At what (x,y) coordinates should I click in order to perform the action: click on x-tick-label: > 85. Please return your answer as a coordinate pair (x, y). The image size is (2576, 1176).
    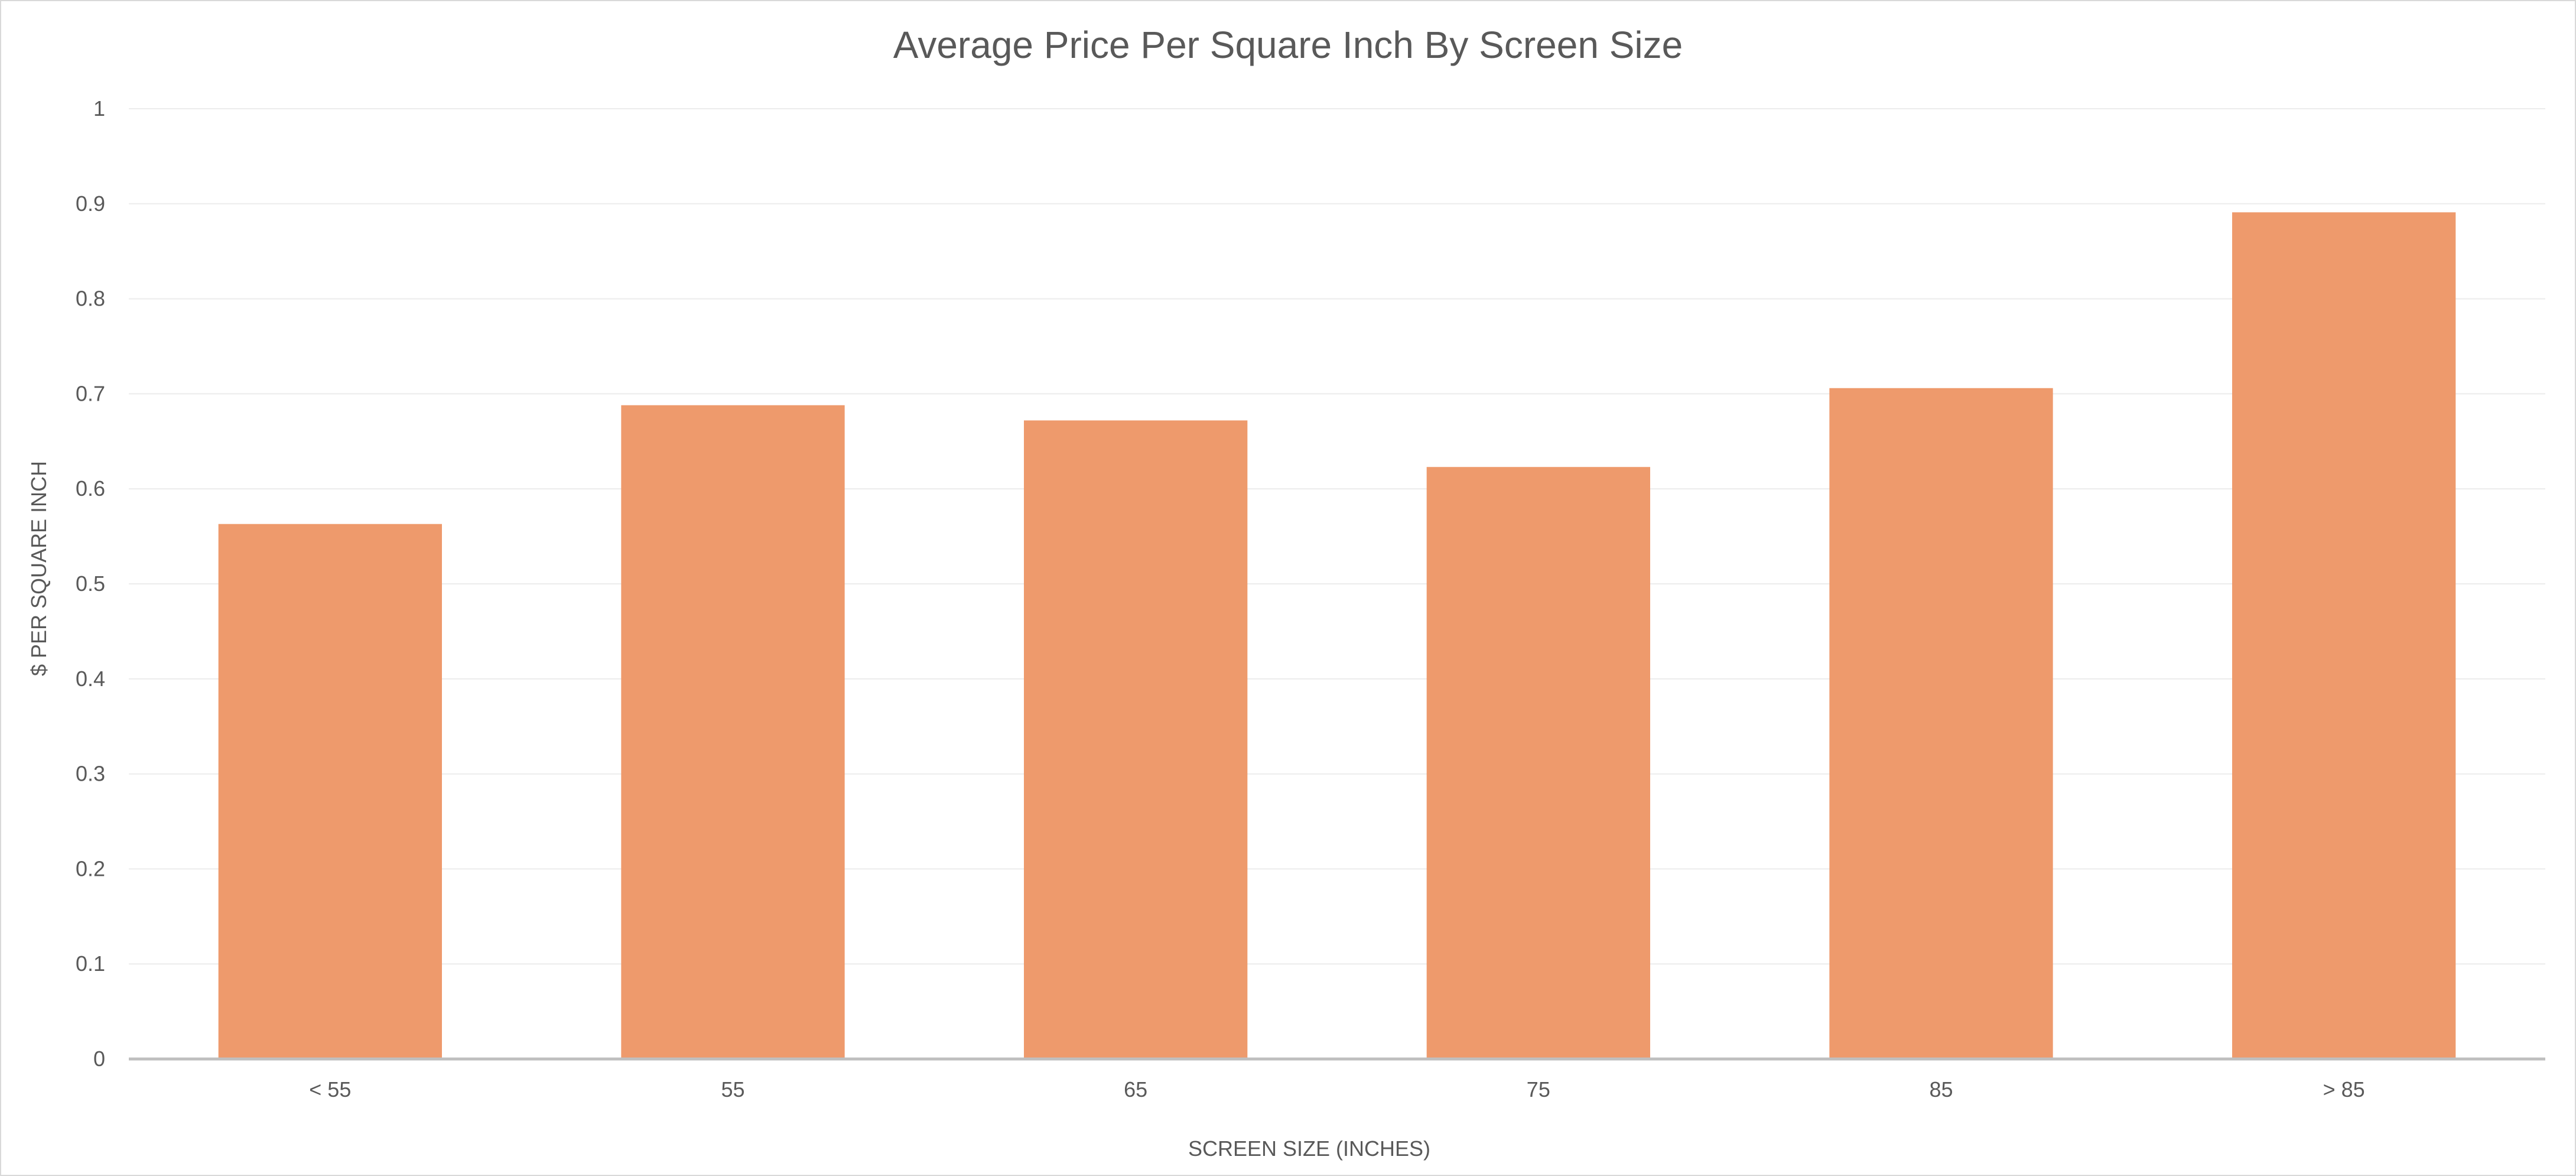
    Looking at the image, I should click on (2344, 1089).